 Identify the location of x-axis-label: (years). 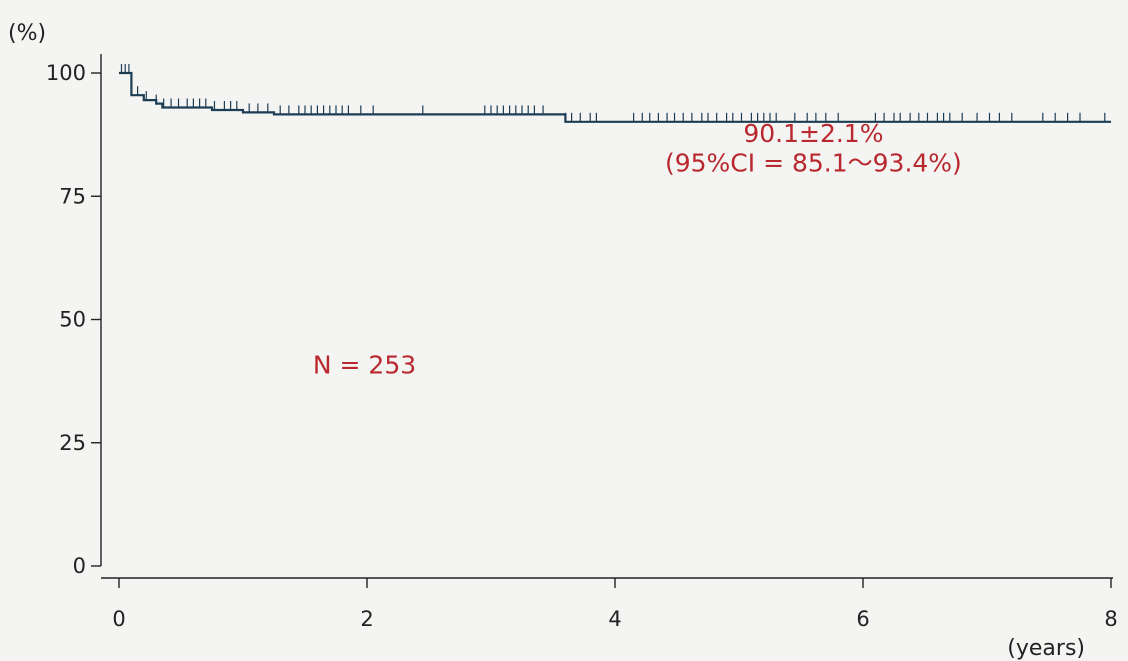
(1046, 648).